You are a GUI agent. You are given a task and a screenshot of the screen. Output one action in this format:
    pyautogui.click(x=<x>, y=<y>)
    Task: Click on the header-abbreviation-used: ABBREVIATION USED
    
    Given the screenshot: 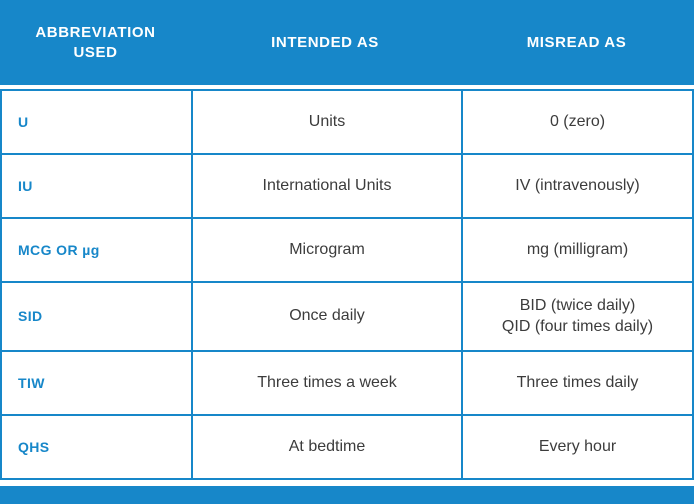 What is the action you would take?
    pyautogui.click(x=95, y=42)
    